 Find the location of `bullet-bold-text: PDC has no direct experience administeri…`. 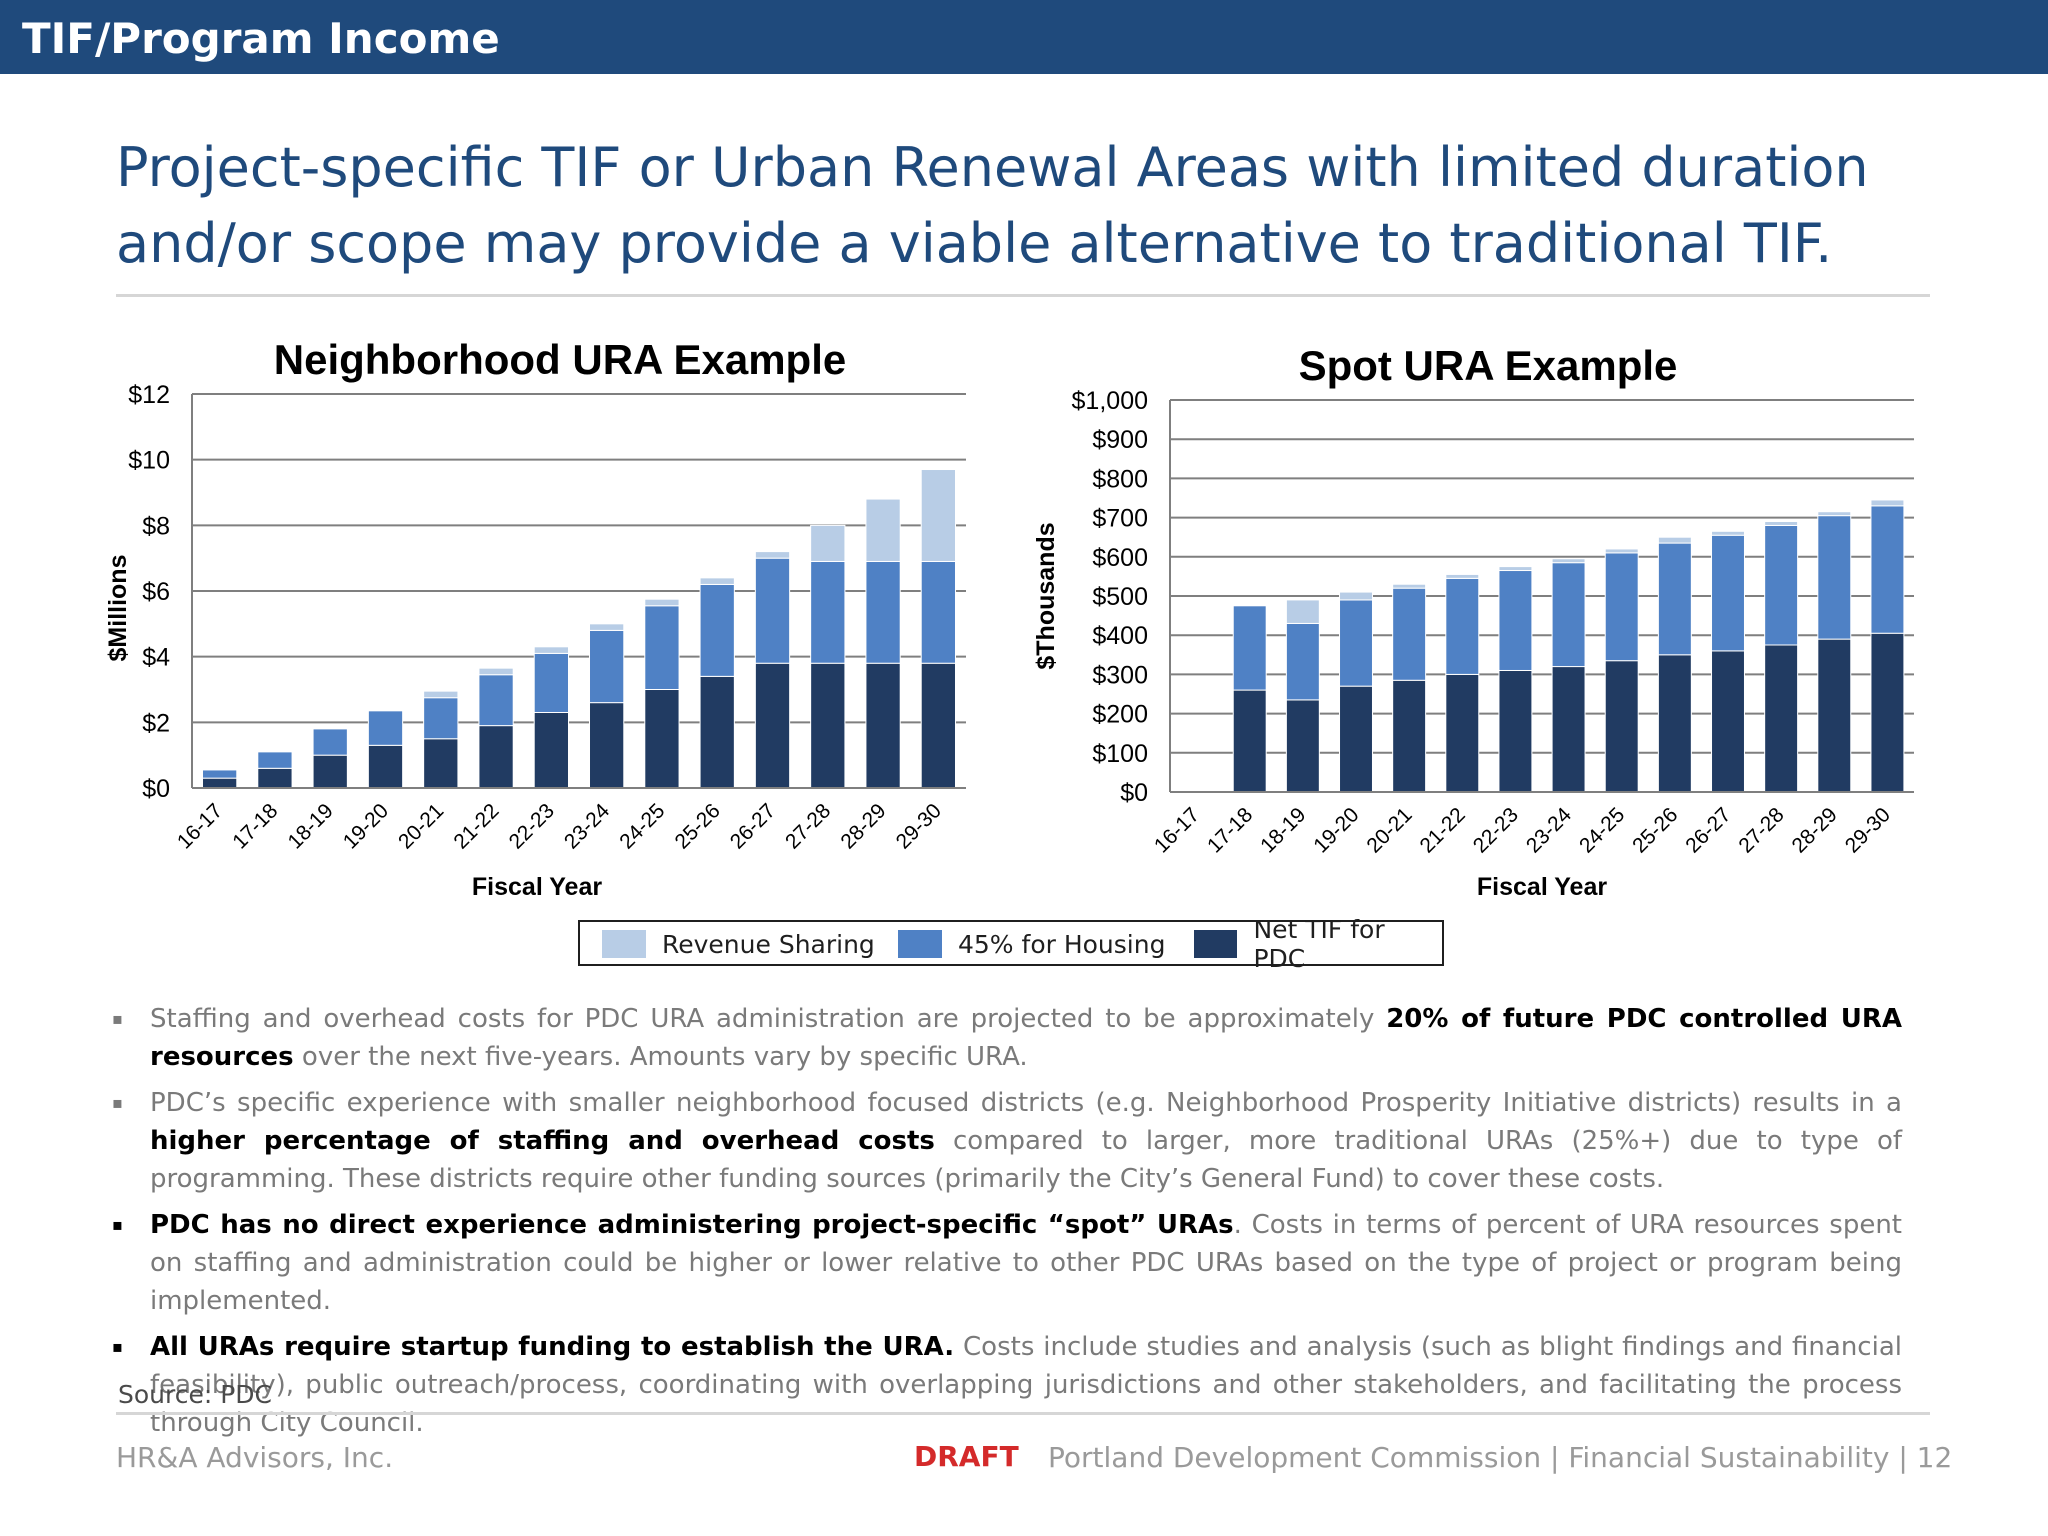

bullet-bold-text: PDC has no direct experience administeri… is located at coordinates (692, 1225).